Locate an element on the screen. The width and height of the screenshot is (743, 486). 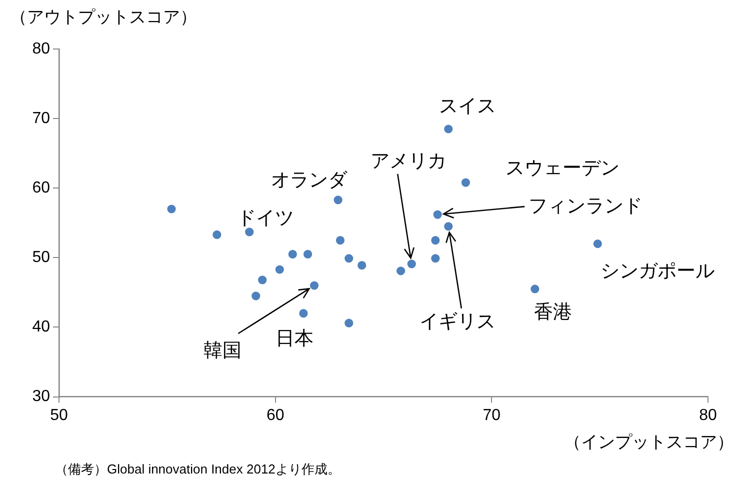
annotation: 香港 is located at coordinates (553, 313).